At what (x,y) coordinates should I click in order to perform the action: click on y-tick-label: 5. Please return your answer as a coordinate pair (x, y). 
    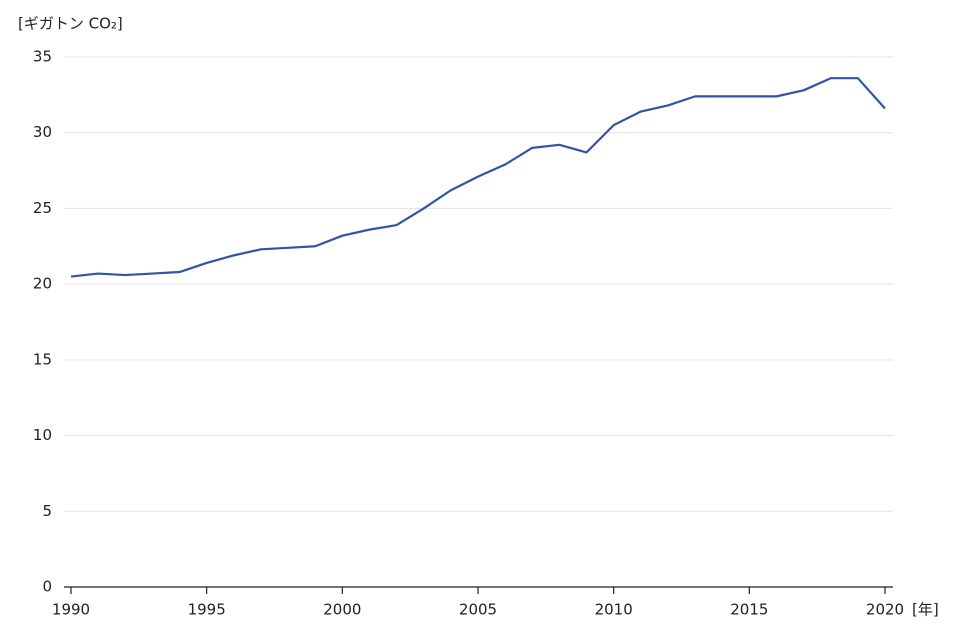
    Looking at the image, I should click on (47, 511).